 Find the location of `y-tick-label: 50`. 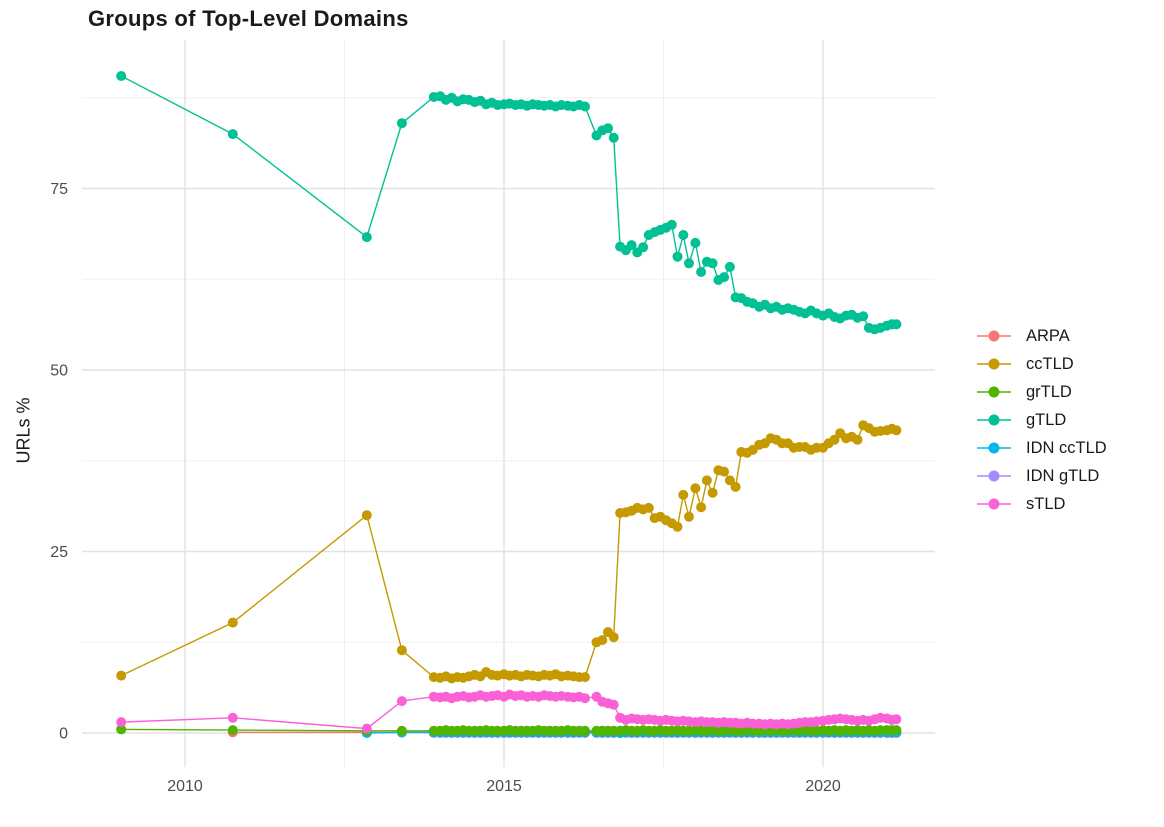

y-tick-label: 50 is located at coordinates (59, 371).